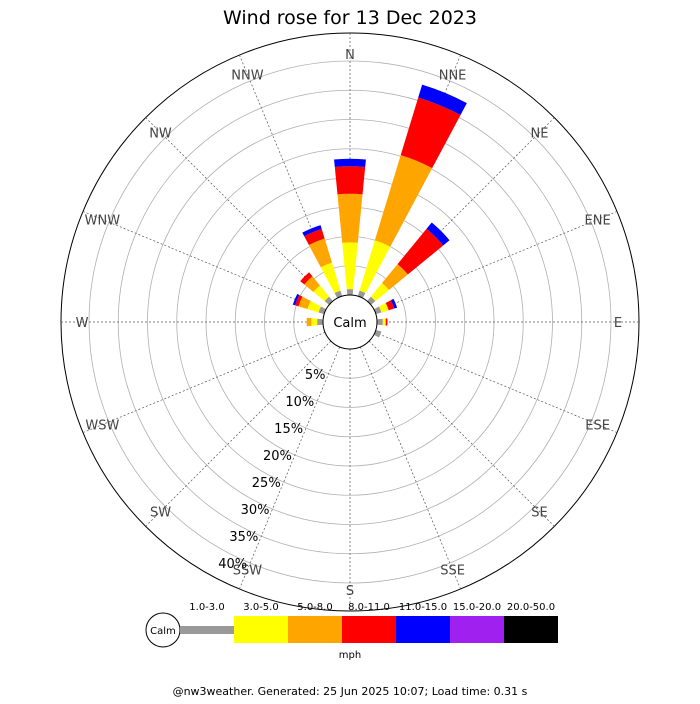 This screenshot has width=700, height=704. I want to click on bar-n-11.0-15.0, so click(350, 163).